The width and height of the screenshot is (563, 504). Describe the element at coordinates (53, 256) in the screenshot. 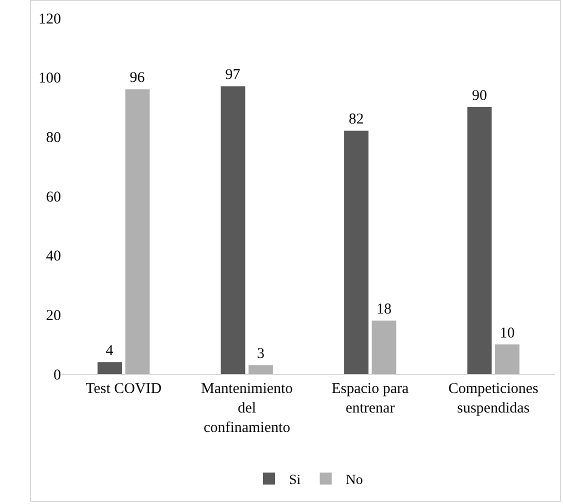

I see `y-tick-label: 40` at that location.